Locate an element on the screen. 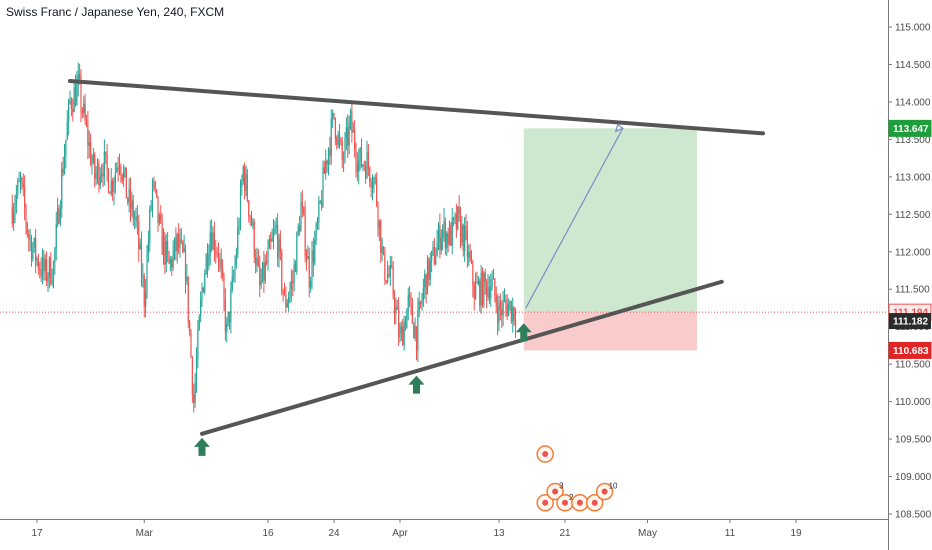 The width and height of the screenshot is (932, 550). y-tick-label: 109.000 is located at coordinates (913, 477).